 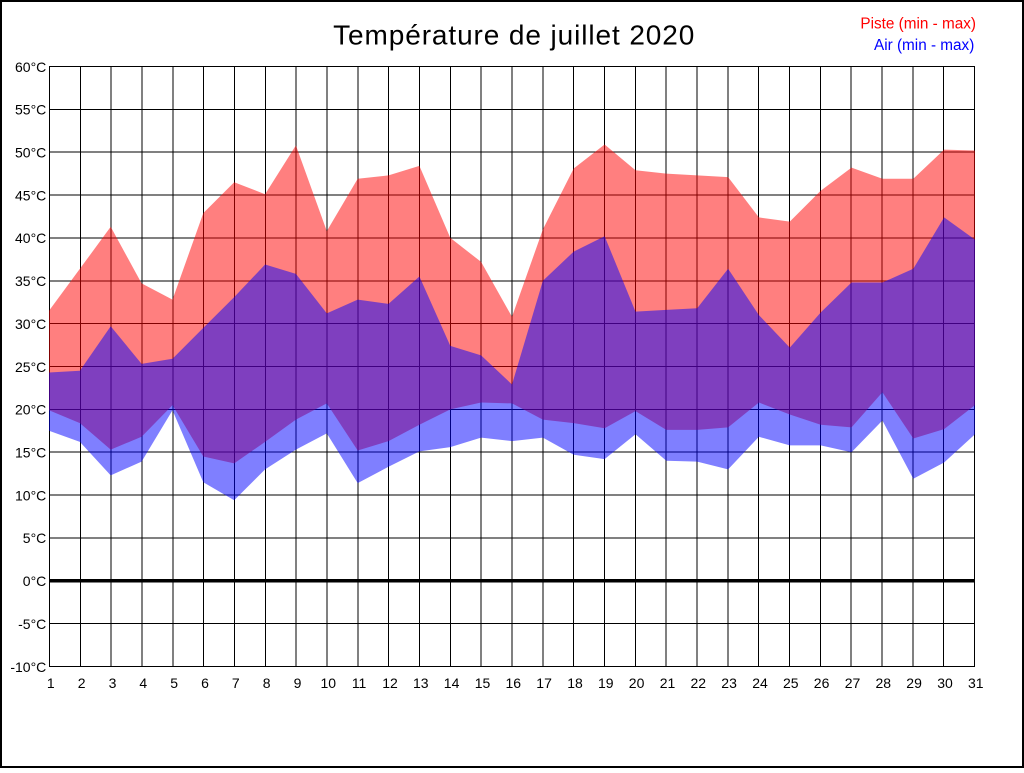 I want to click on svg-text: 24, so click(x=760, y=683).